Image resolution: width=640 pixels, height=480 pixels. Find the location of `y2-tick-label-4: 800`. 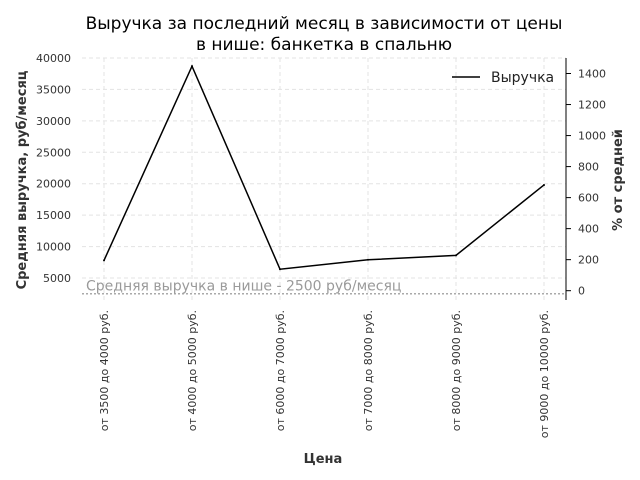

y2-tick-label-4: 800 is located at coordinates (588, 167).